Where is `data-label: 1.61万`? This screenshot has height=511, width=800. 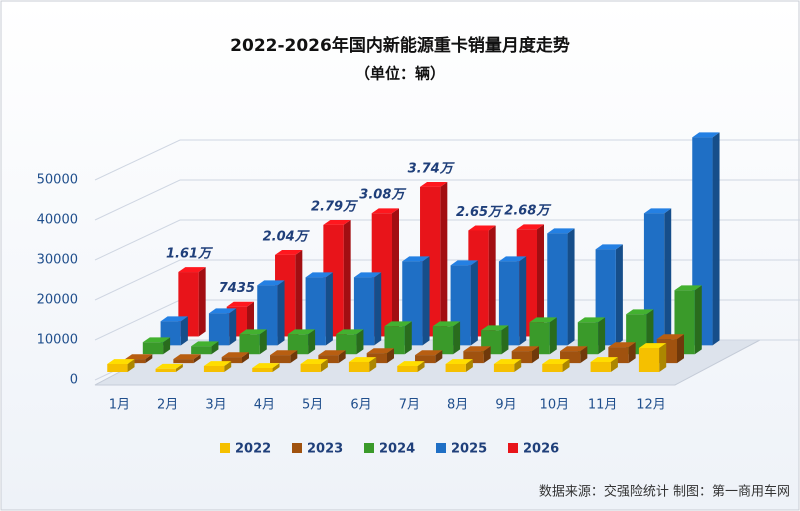 data-label: 1.61万 is located at coordinates (190, 254).